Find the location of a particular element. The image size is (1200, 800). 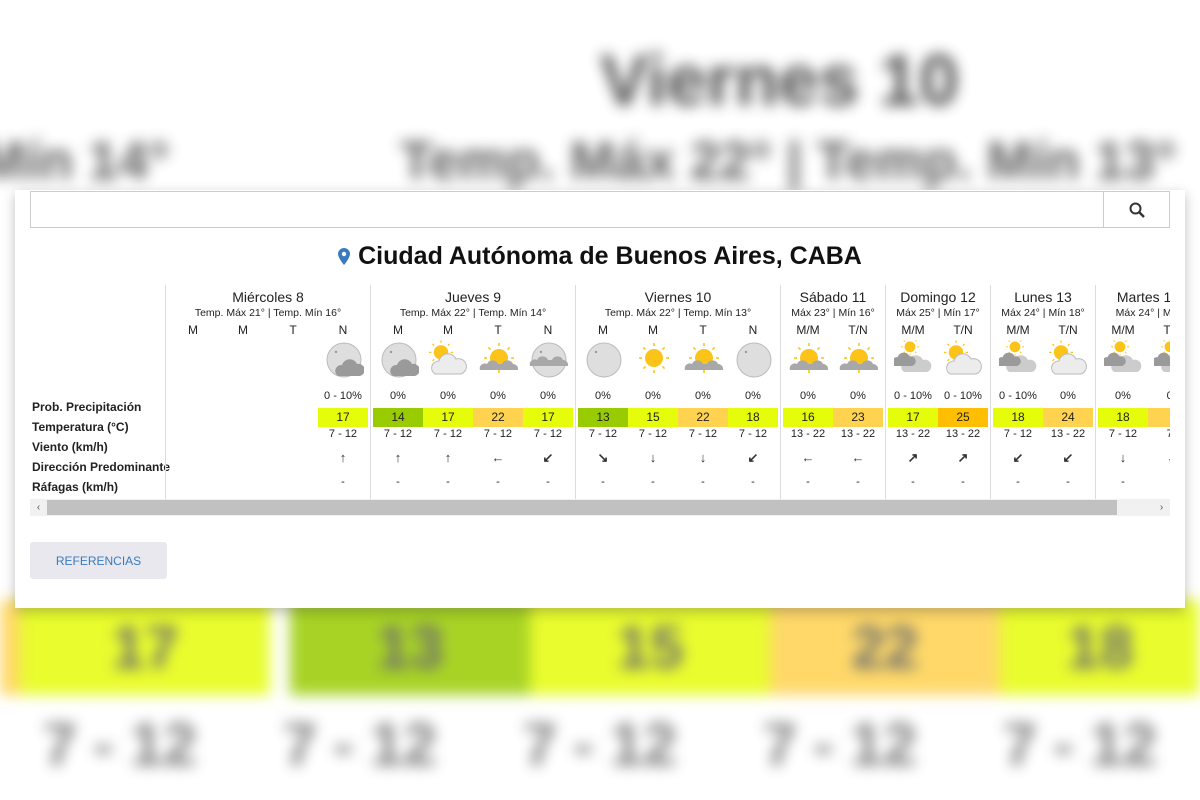

temperature-cell: 15 is located at coordinates (653, 417).